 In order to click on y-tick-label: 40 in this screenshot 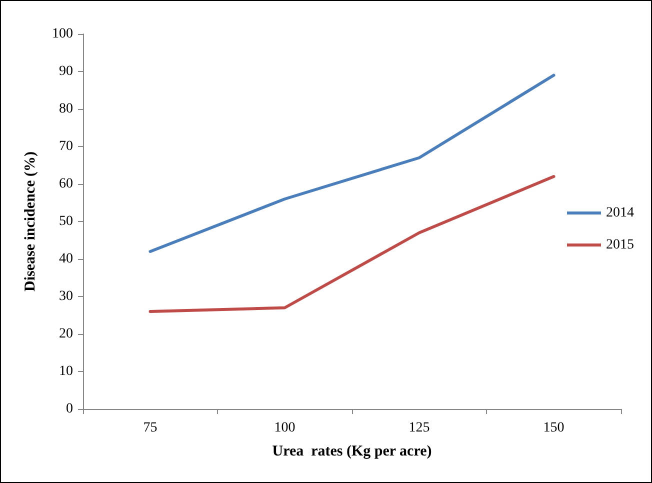, I will do `click(66, 259)`.